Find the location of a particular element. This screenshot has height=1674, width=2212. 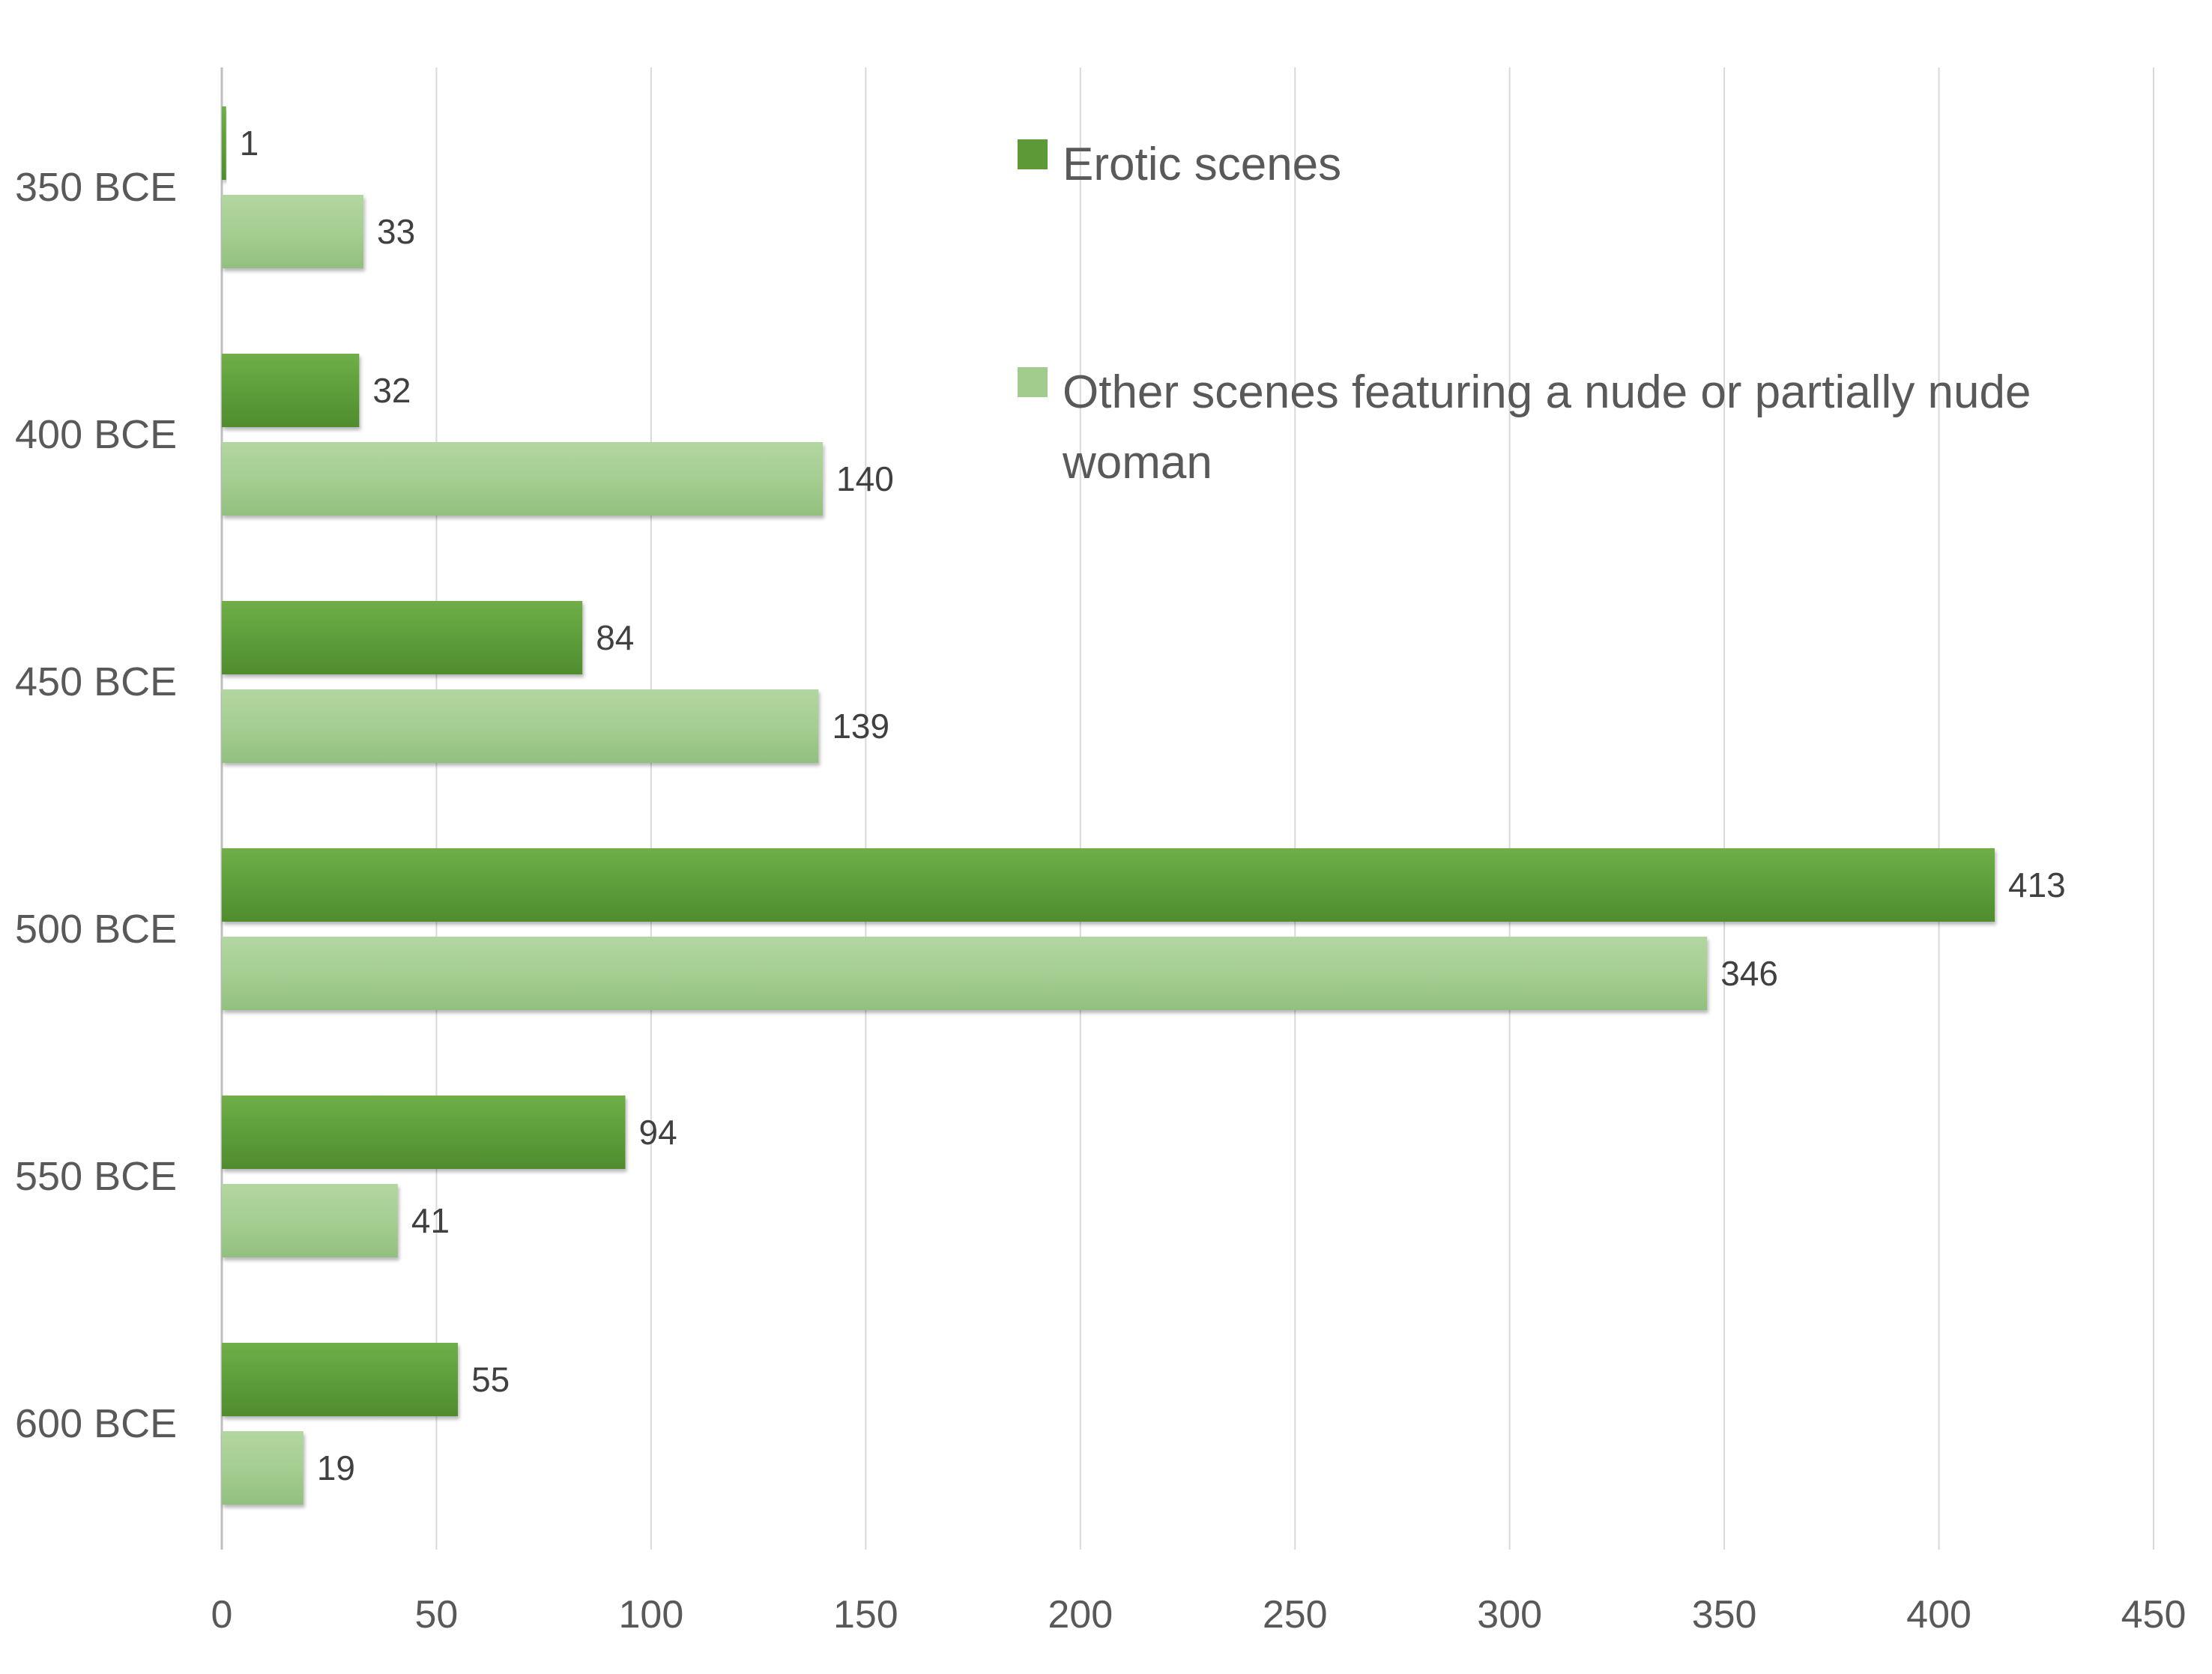

data-label: 55 is located at coordinates (491, 1379).